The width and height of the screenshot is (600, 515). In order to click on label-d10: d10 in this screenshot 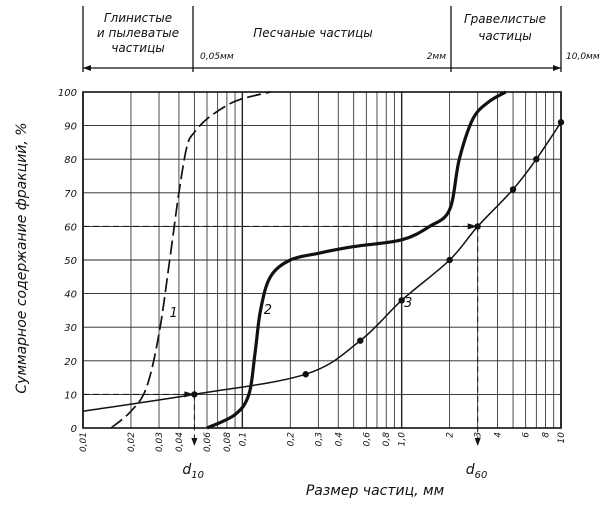, I will do `click(193, 471)`.